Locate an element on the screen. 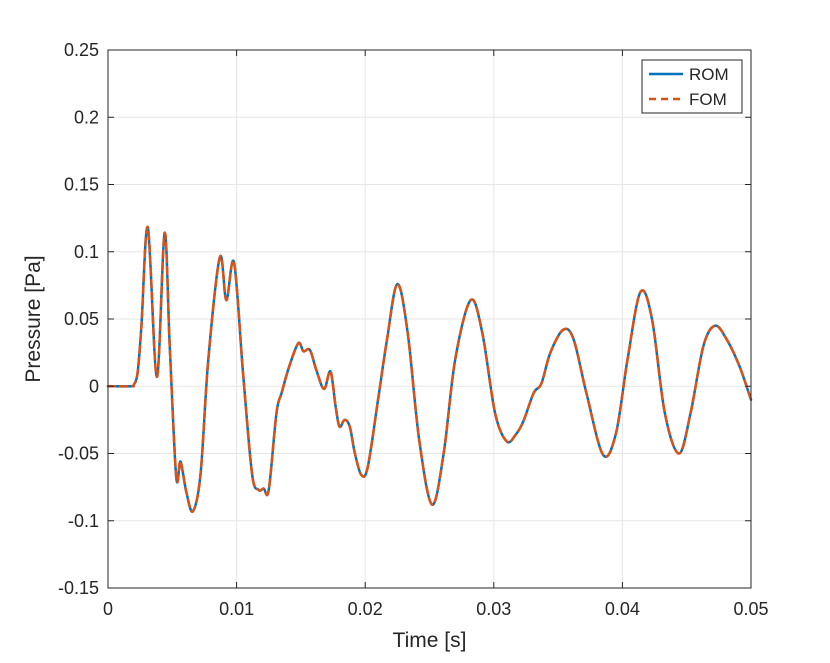 The width and height of the screenshot is (830, 663). x-tick-label: 0.05 is located at coordinates (750, 609).